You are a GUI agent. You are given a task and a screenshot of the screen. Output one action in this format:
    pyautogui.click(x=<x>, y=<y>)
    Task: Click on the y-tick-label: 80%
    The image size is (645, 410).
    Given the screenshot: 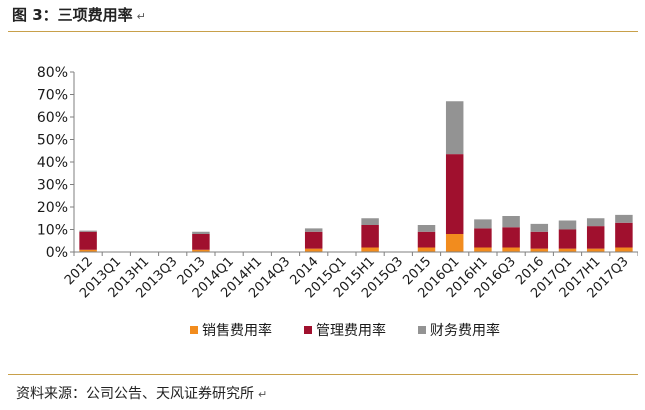 What is the action you would take?
    pyautogui.click(x=52, y=73)
    